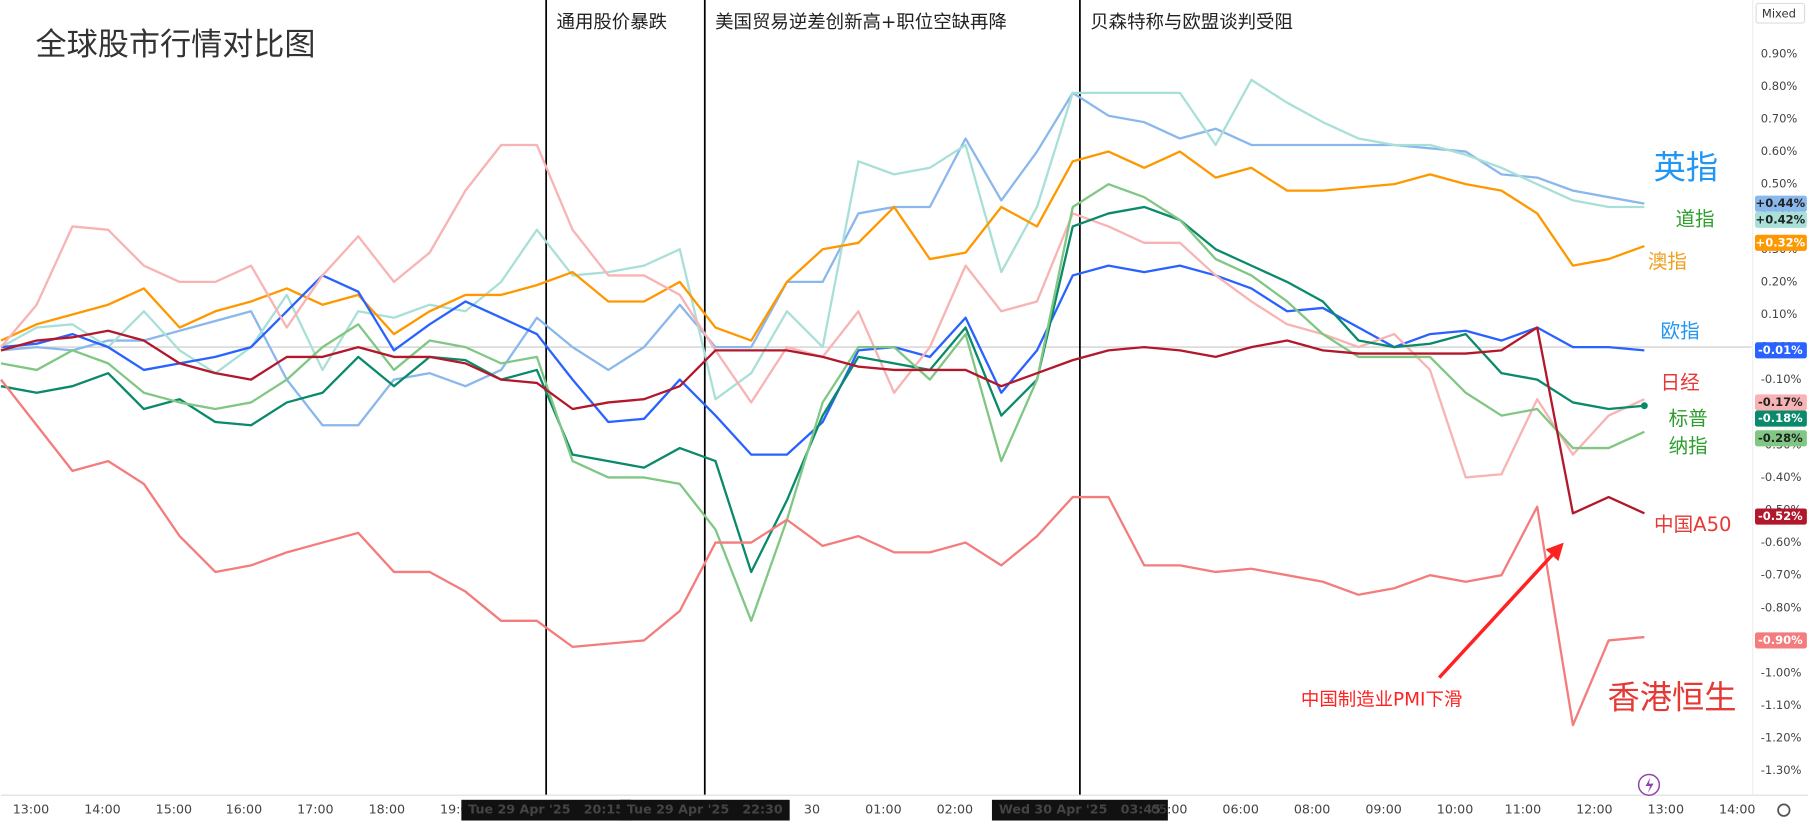  Describe the element at coordinates (1781, 705) in the screenshot. I see `y-tick-label: -1.10%` at that location.